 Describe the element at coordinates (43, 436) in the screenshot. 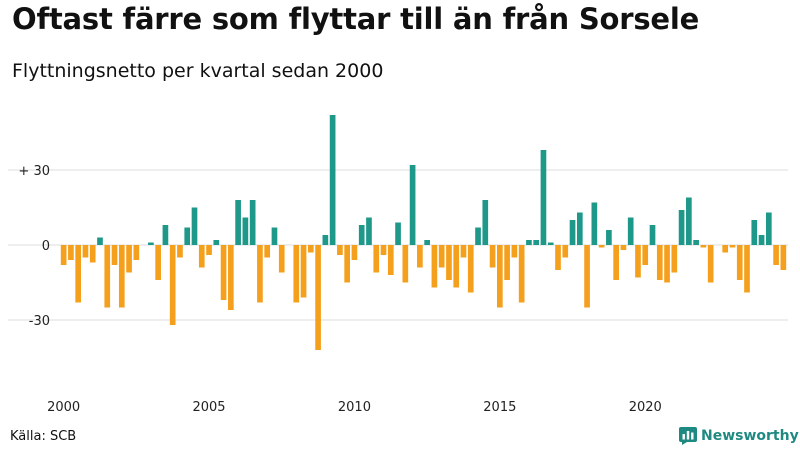

I see `source-label: Källa: SCB` at that location.